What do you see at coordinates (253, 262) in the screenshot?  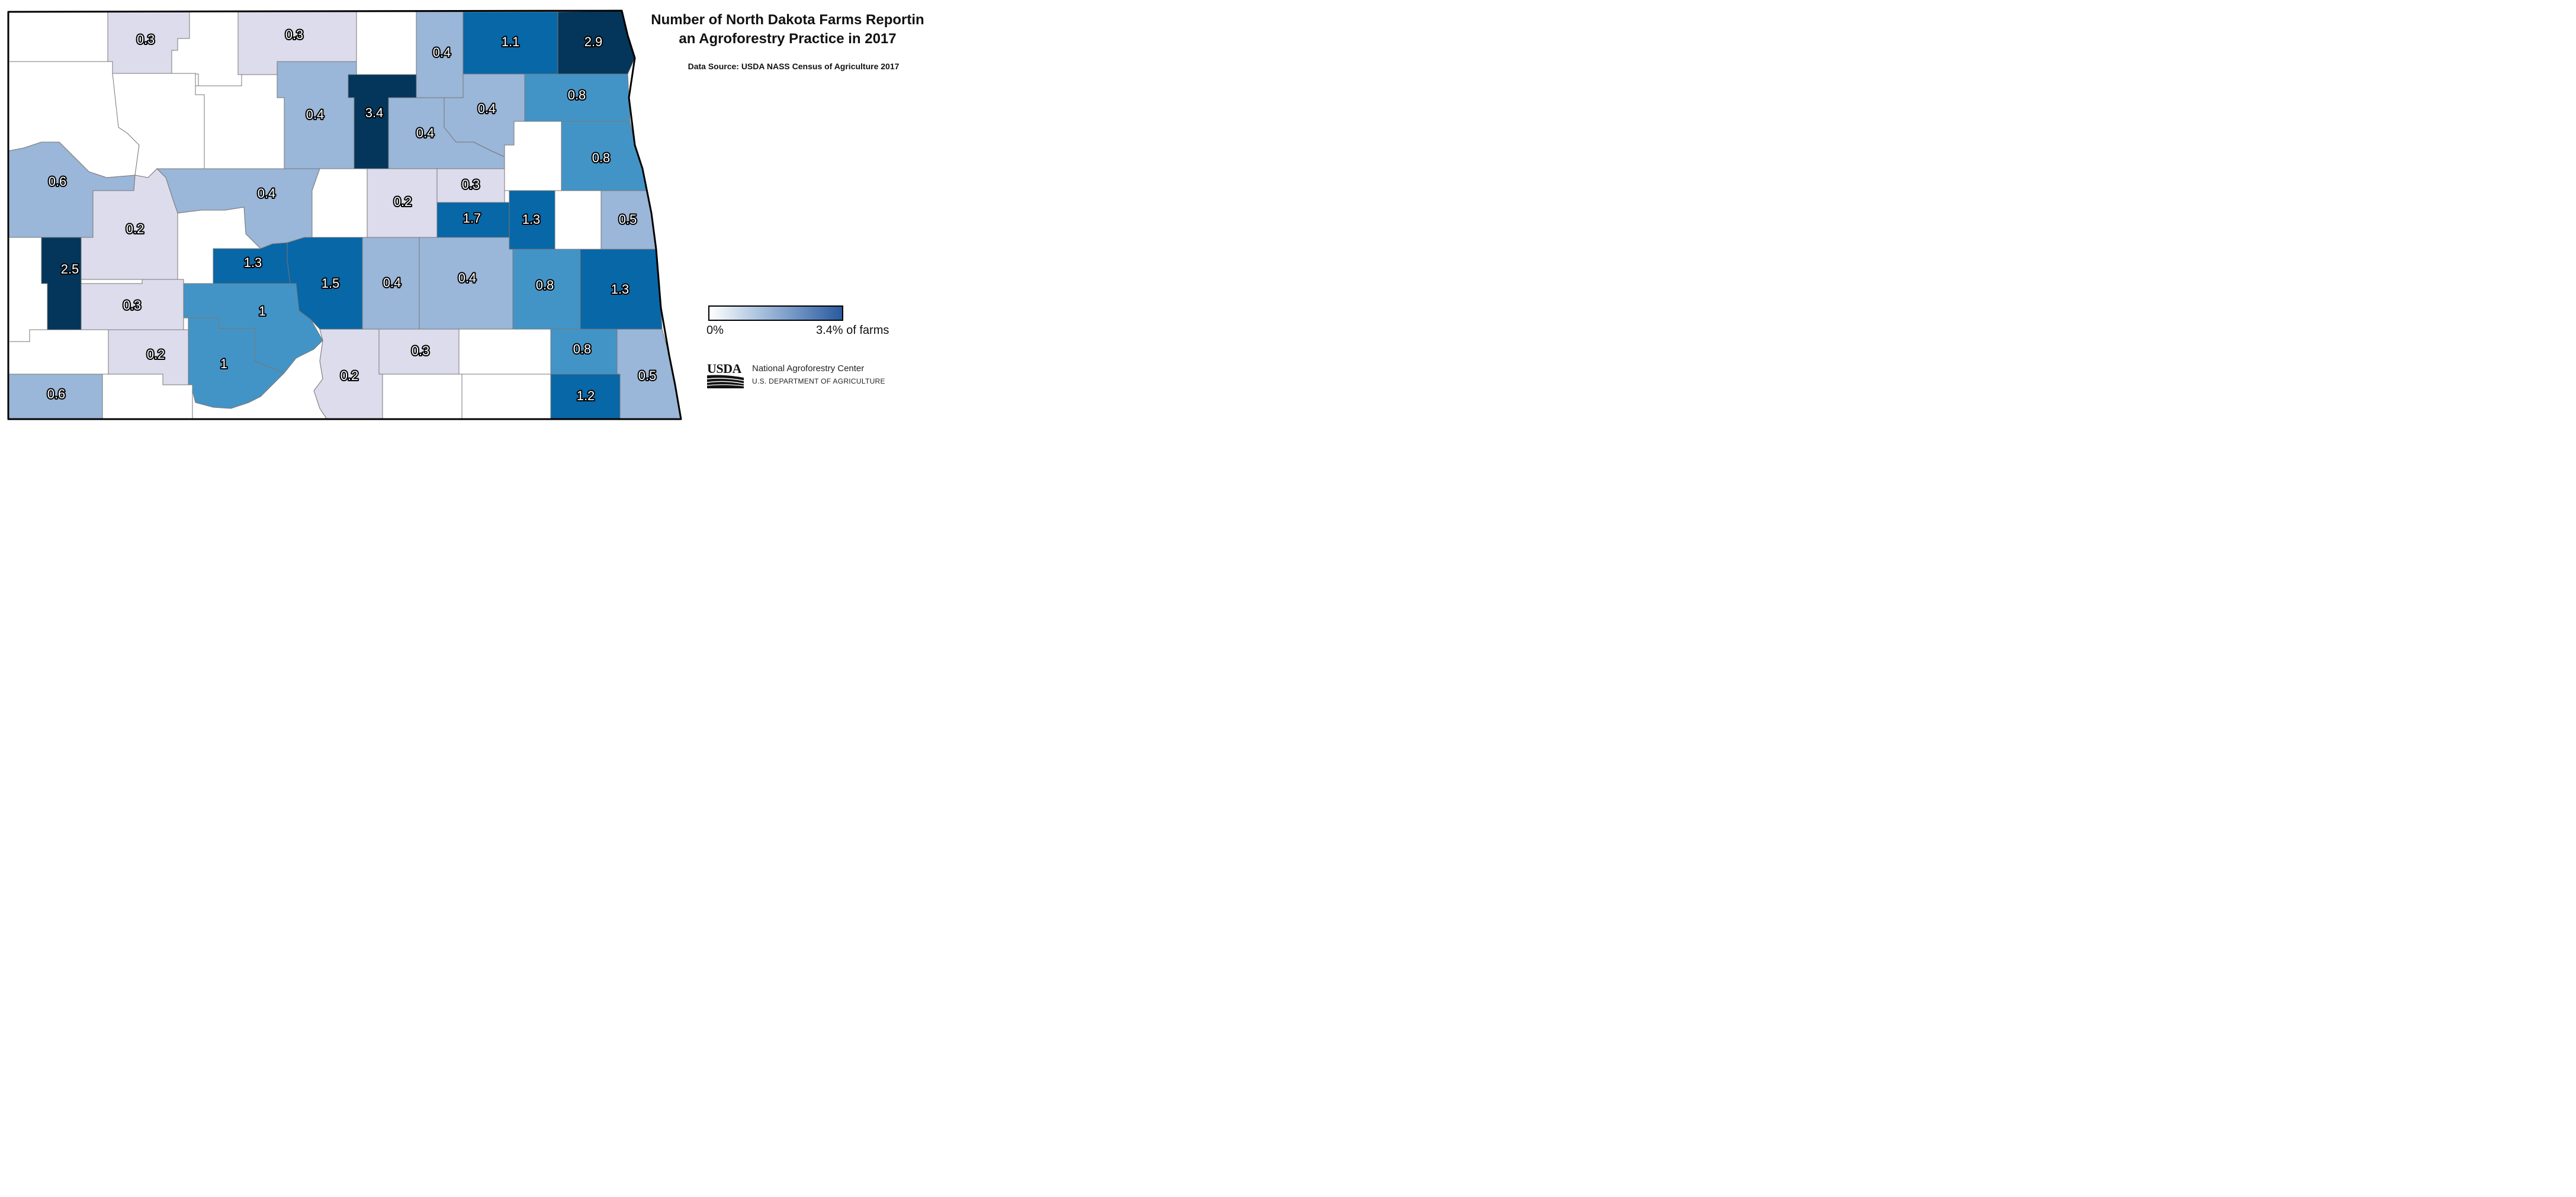 I see `value-label-oliver: 1.3` at bounding box center [253, 262].